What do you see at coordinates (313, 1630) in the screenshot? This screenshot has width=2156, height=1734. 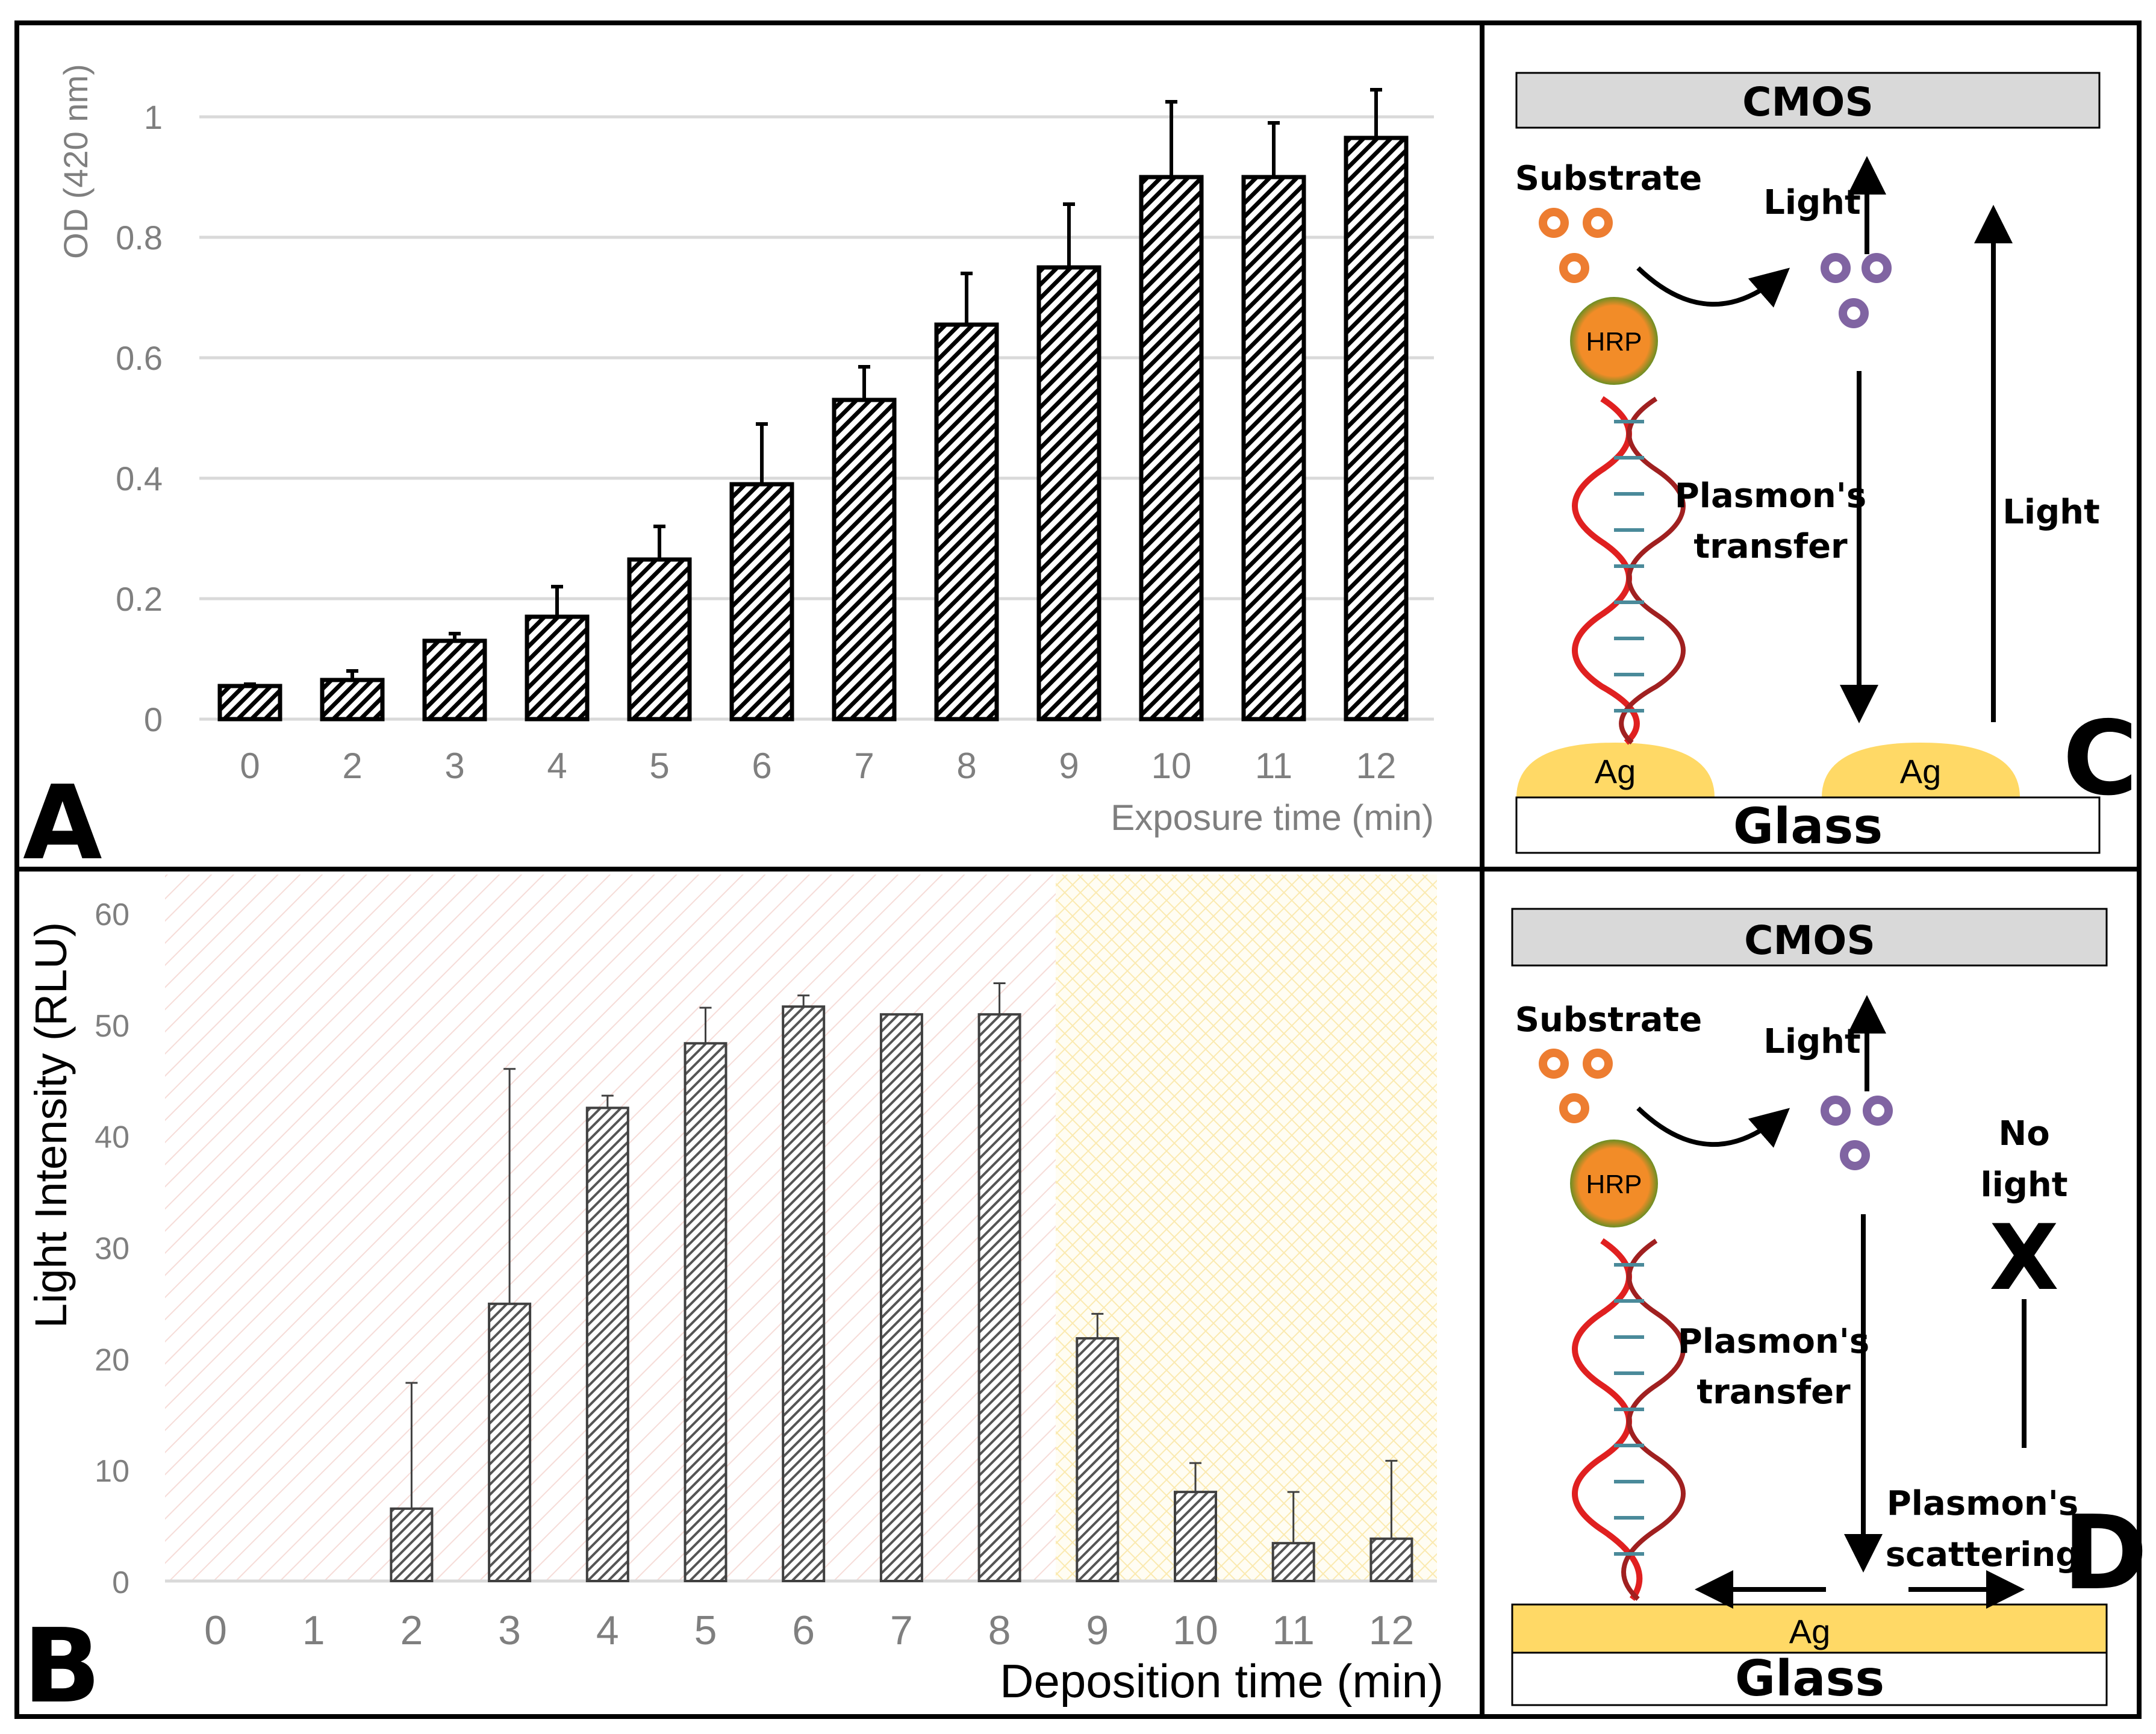 I see `x-tick-label: 1` at bounding box center [313, 1630].